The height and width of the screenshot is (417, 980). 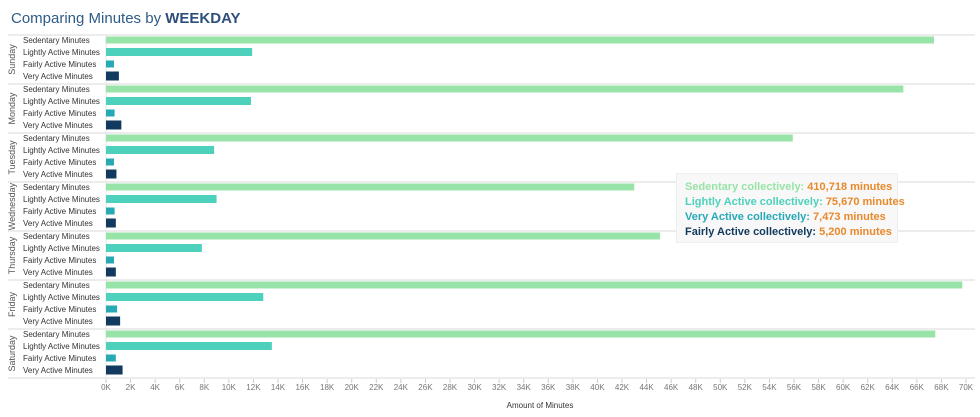 I want to click on x-tick-label: 22K, so click(x=376, y=387).